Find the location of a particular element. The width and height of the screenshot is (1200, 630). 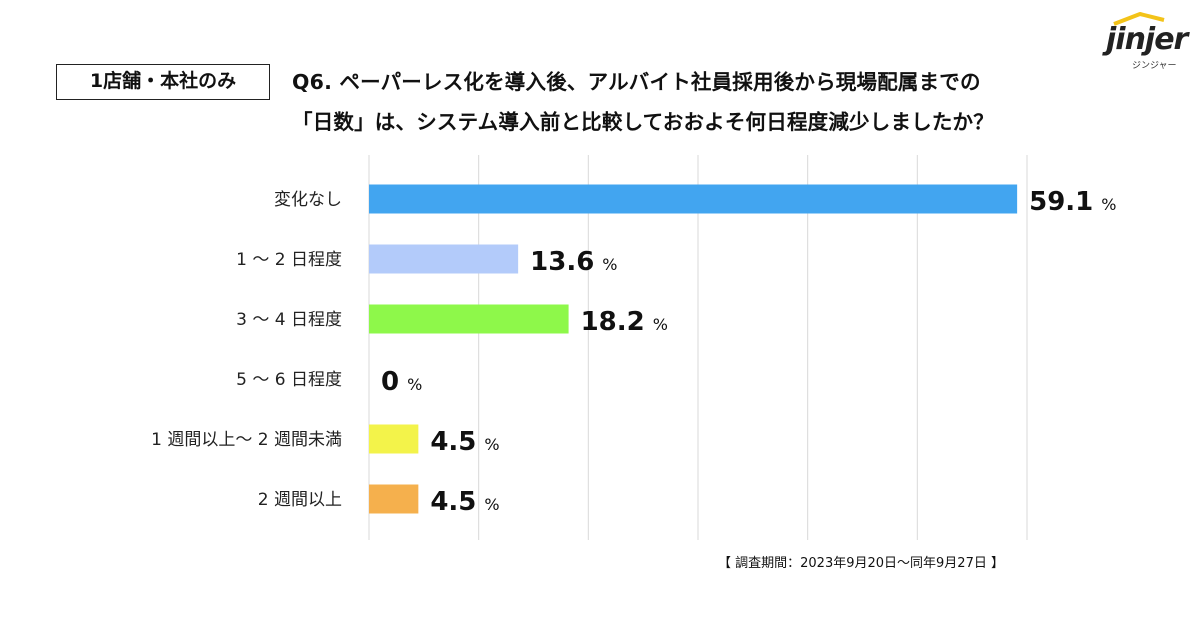

category-label: 1 週間以上〜 2 週間未満 is located at coordinates (246, 440).